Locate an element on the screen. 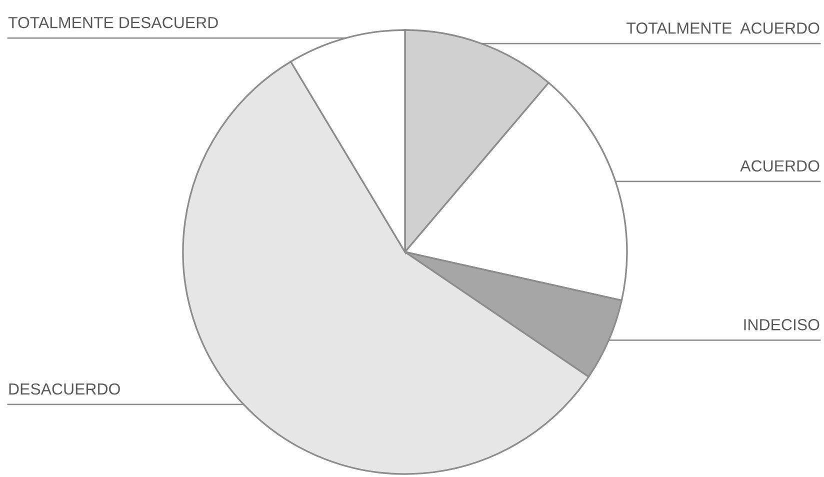  slice-label: TOTALMENTE ACUERDO is located at coordinates (723, 28).